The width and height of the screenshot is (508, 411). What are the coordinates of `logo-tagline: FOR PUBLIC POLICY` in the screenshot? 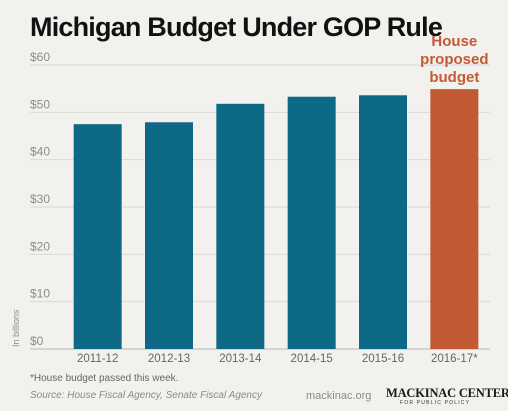 It's located at (435, 403).